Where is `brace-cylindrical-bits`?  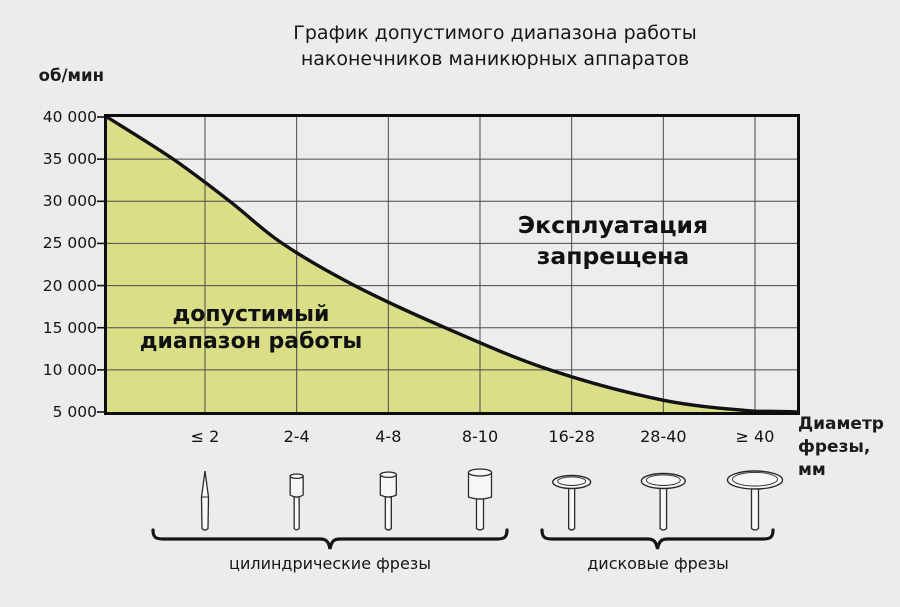
brace-cylindrical-bits is located at coordinates (330, 539).